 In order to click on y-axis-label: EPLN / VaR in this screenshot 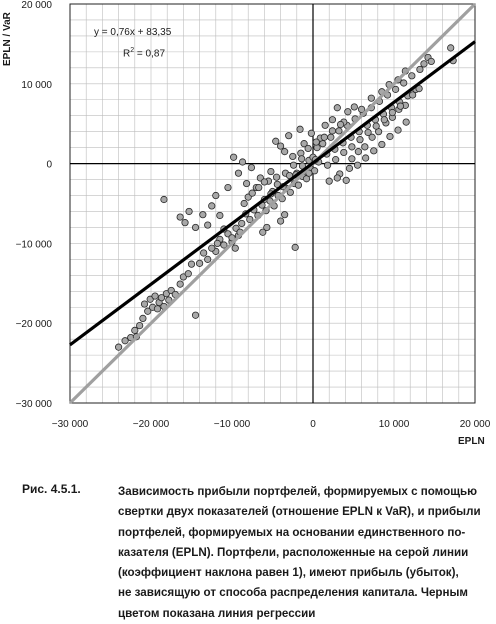, I will do `click(7, 39)`.